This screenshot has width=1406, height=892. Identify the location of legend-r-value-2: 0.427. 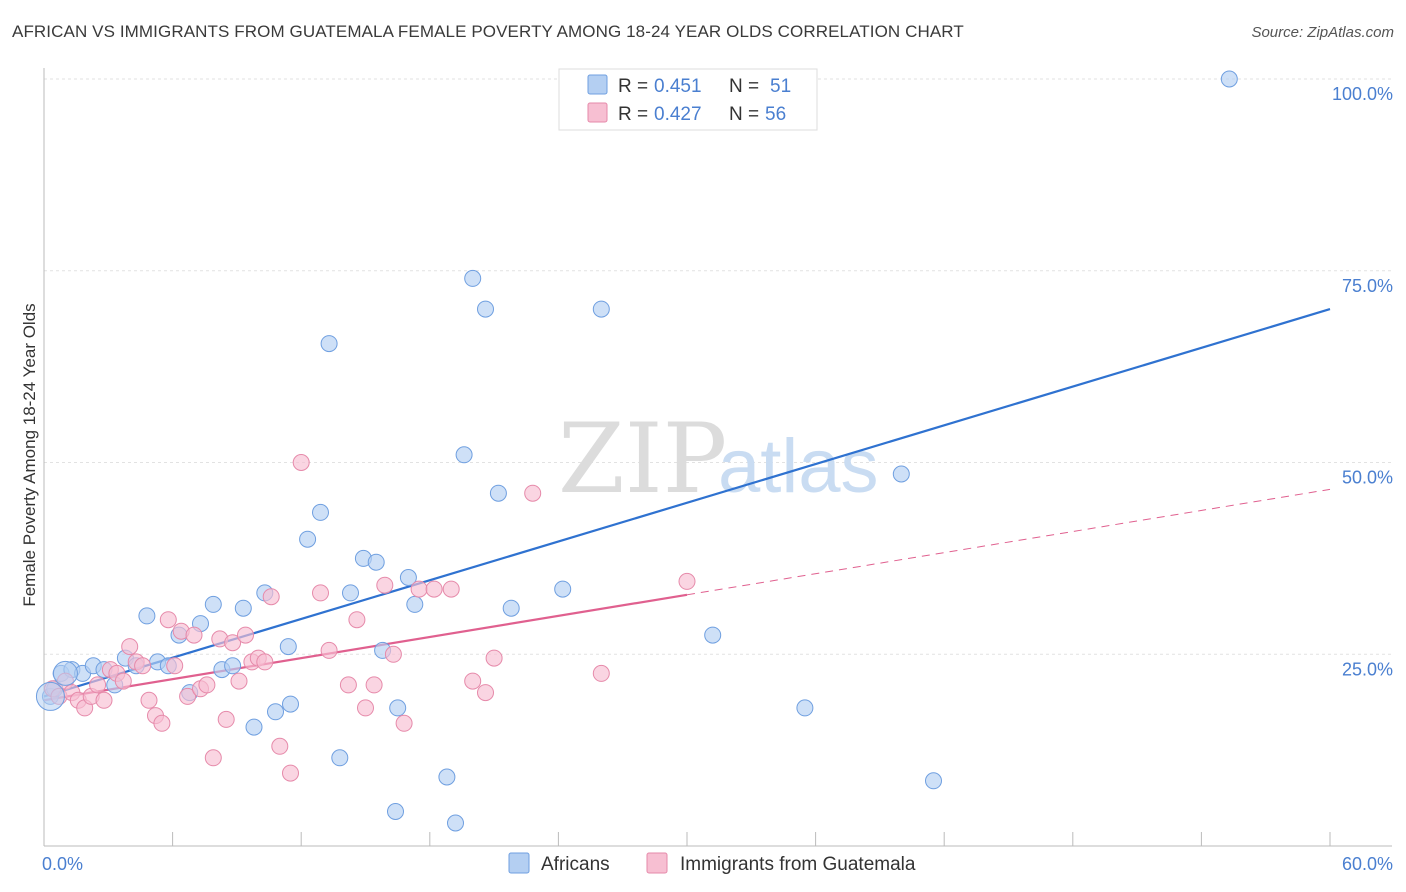
(678, 114).